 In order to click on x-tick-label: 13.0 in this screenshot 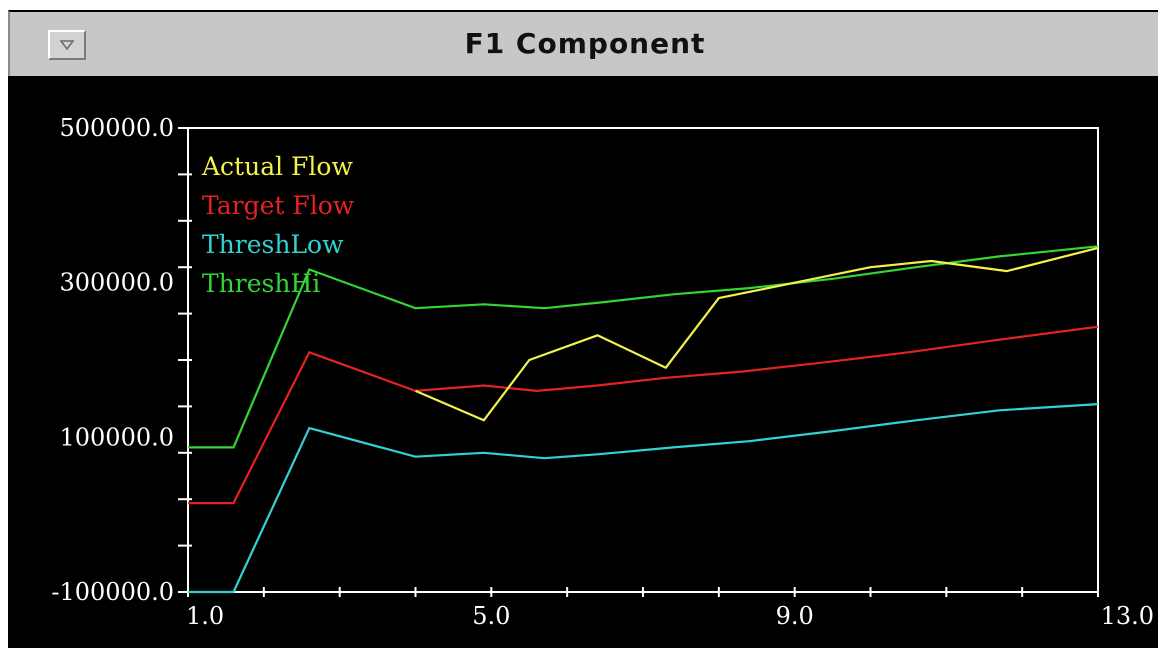, I will do `click(1127, 616)`.